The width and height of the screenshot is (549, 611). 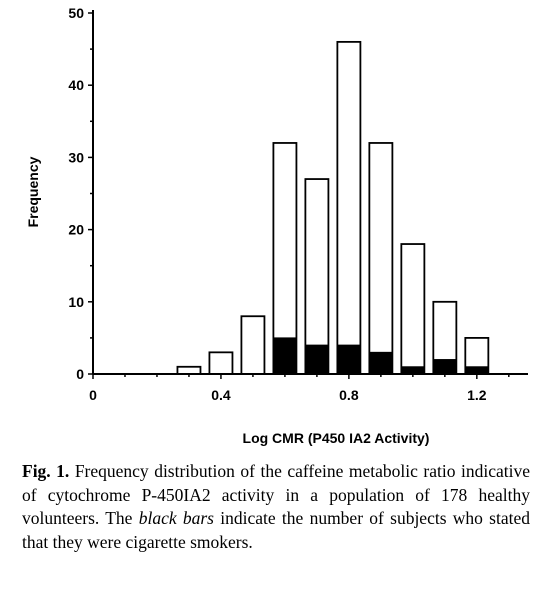 I want to click on y-axis-title: Frequency, so click(x=33, y=191).